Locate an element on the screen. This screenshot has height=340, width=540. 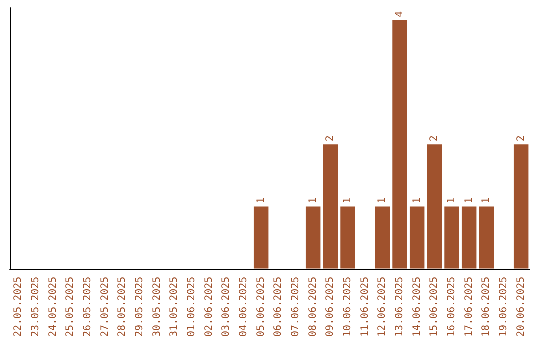
x-tick-label: 20.06.2025 is located at coordinates (521, 307).